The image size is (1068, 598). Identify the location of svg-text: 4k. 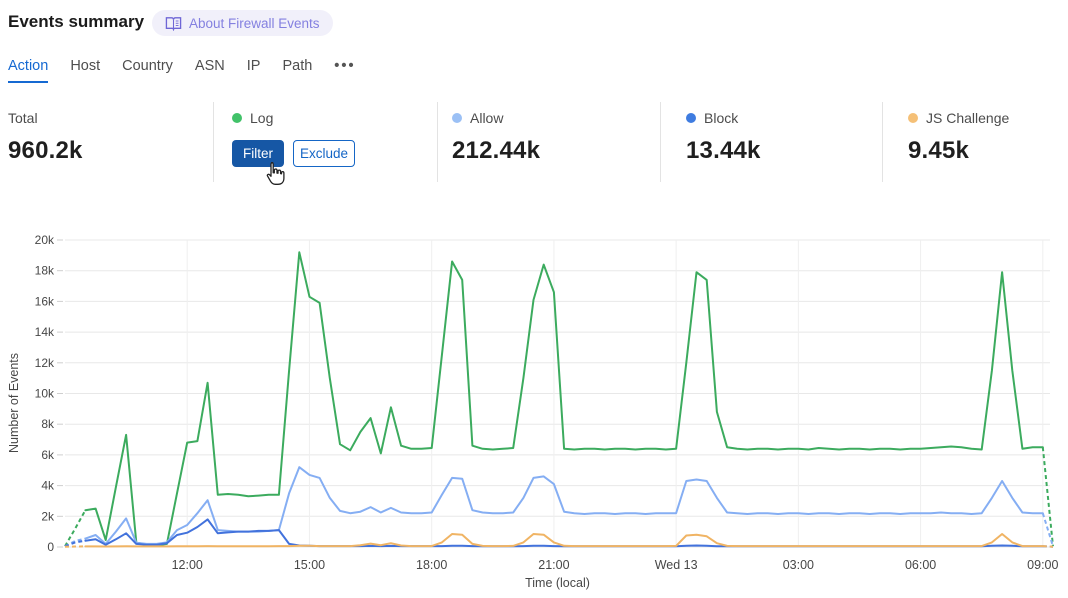
(48, 486).